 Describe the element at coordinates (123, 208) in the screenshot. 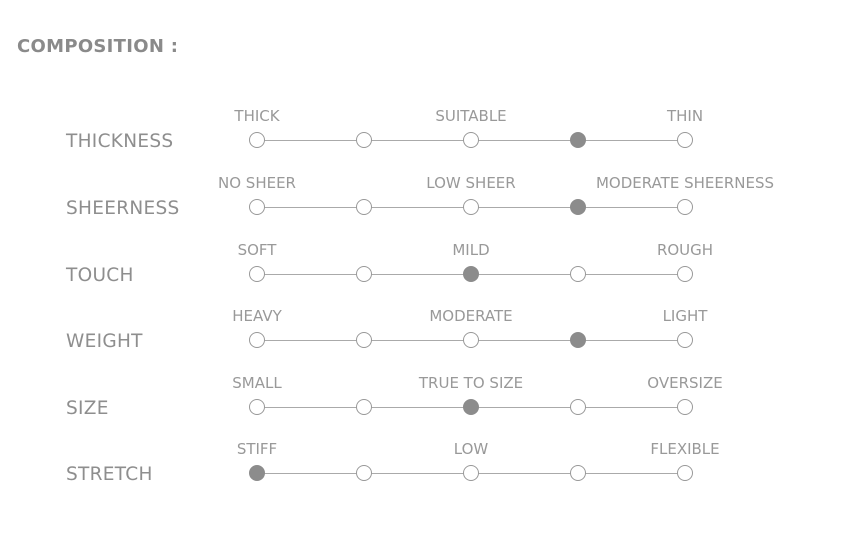

I see `scale-name: SHEERNESS` at that location.